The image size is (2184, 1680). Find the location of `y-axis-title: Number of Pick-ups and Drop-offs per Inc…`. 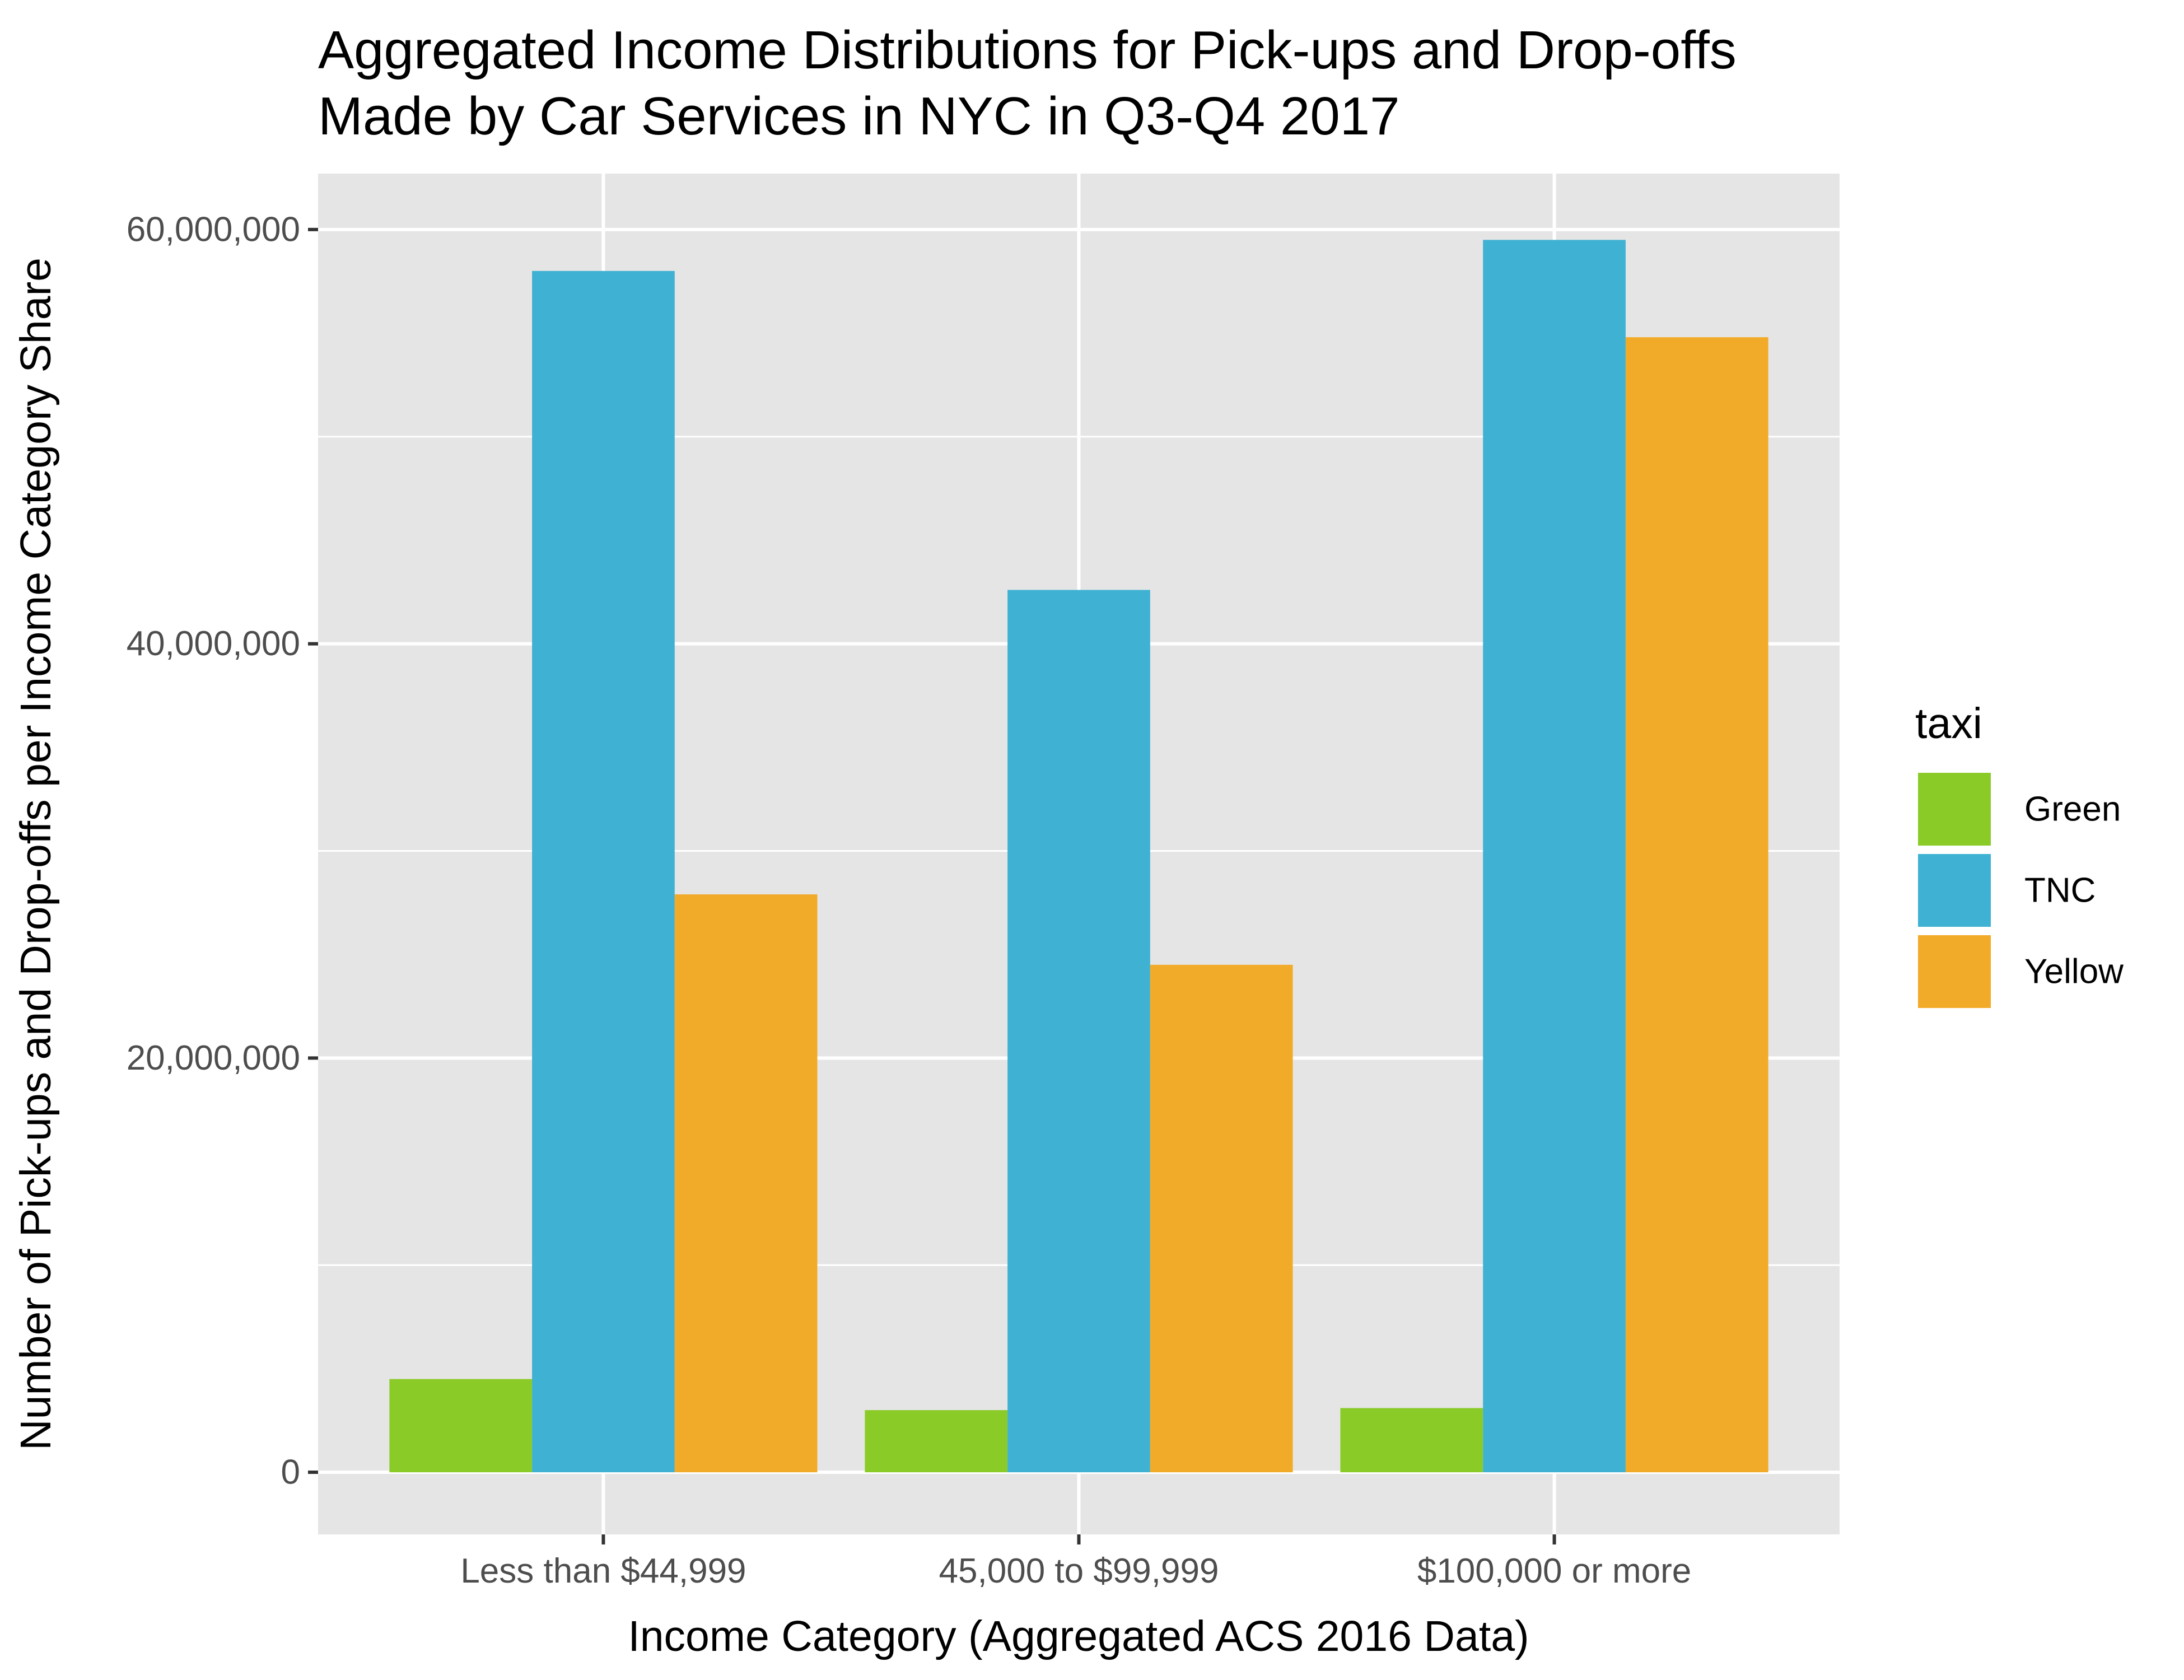

y-axis-title: Number of Pick-ups and Drop-offs per Inc… is located at coordinates (36, 854).